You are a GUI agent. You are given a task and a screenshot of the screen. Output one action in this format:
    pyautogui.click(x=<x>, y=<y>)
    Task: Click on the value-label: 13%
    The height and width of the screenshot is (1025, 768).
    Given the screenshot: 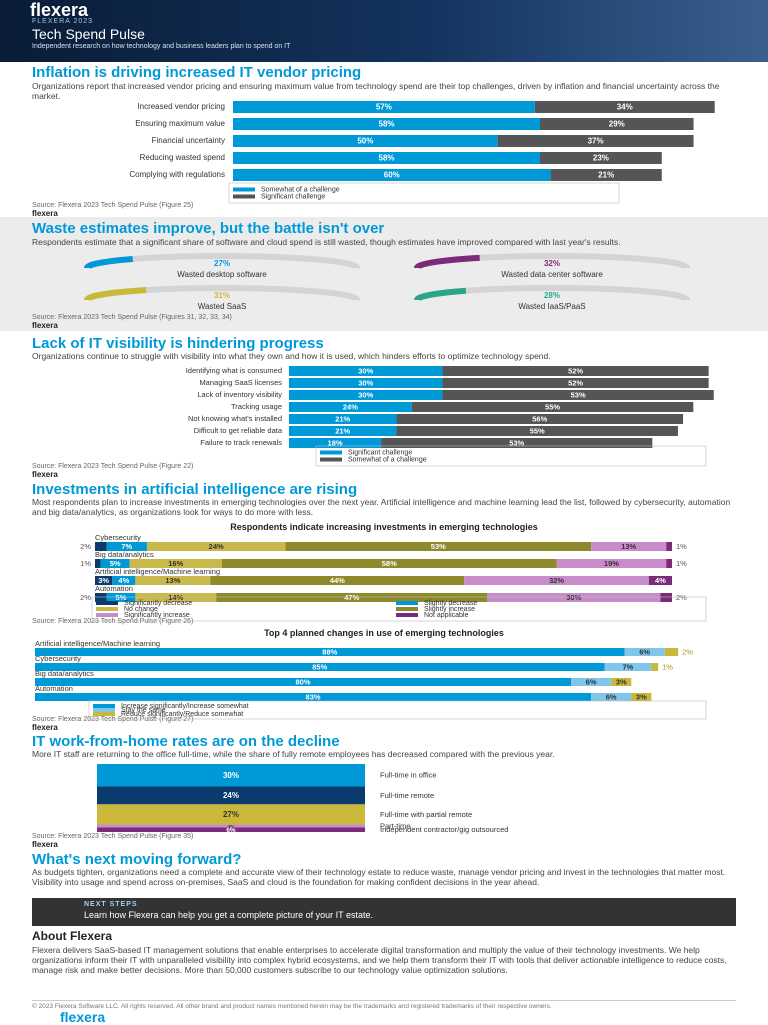 What is the action you would take?
    pyautogui.click(x=628, y=546)
    